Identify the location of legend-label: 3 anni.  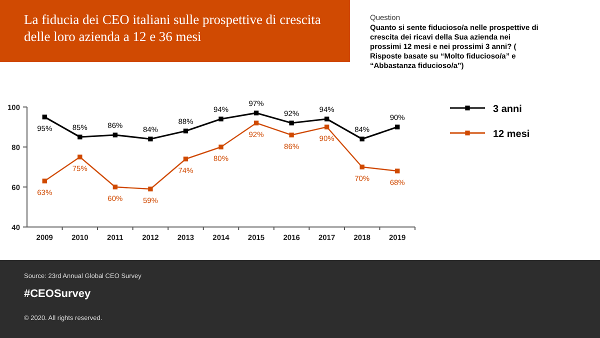
(507, 109).